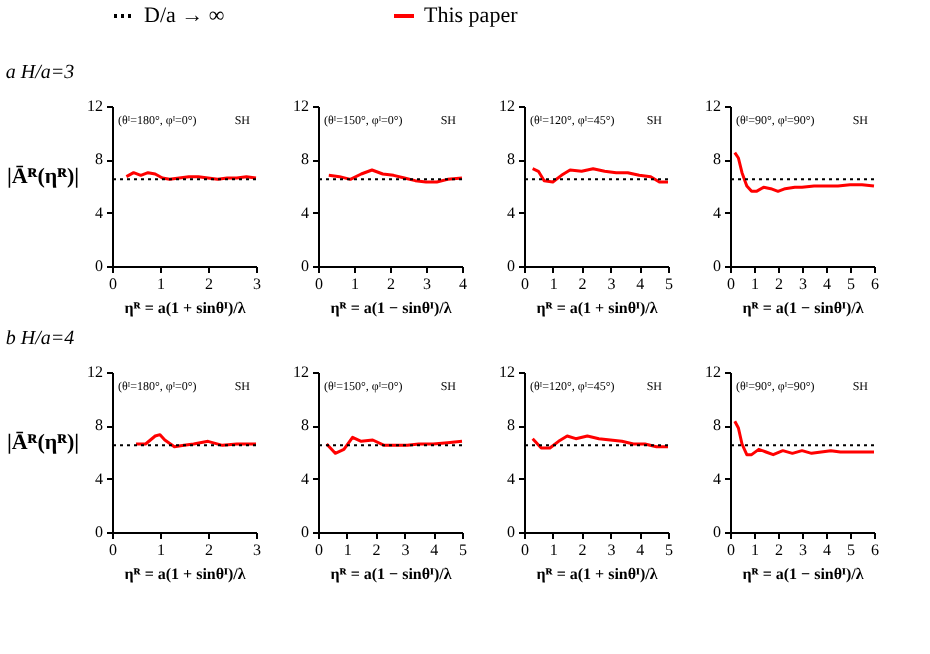 Image resolution: width=930 pixels, height=654 pixels. What do you see at coordinates (40, 73) in the screenshot?
I see `chart-title: a H/a=3` at bounding box center [40, 73].